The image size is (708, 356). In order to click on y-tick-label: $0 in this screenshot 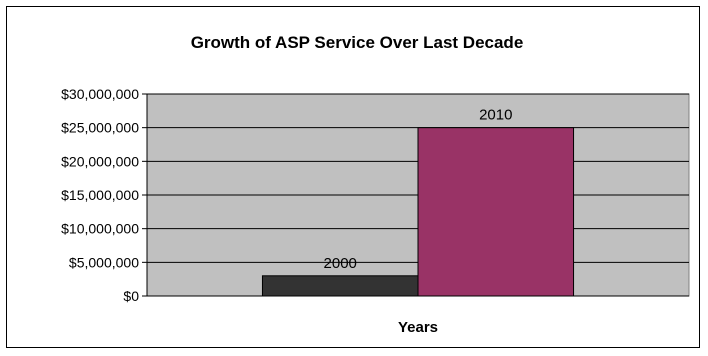, I will do `click(131, 296)`.